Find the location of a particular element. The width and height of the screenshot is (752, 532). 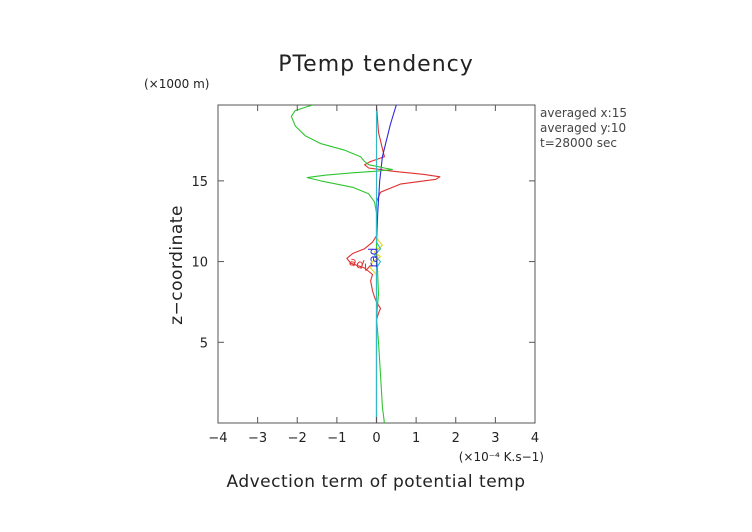

x-tick-label: −2 is located at coordinates (297, 438).